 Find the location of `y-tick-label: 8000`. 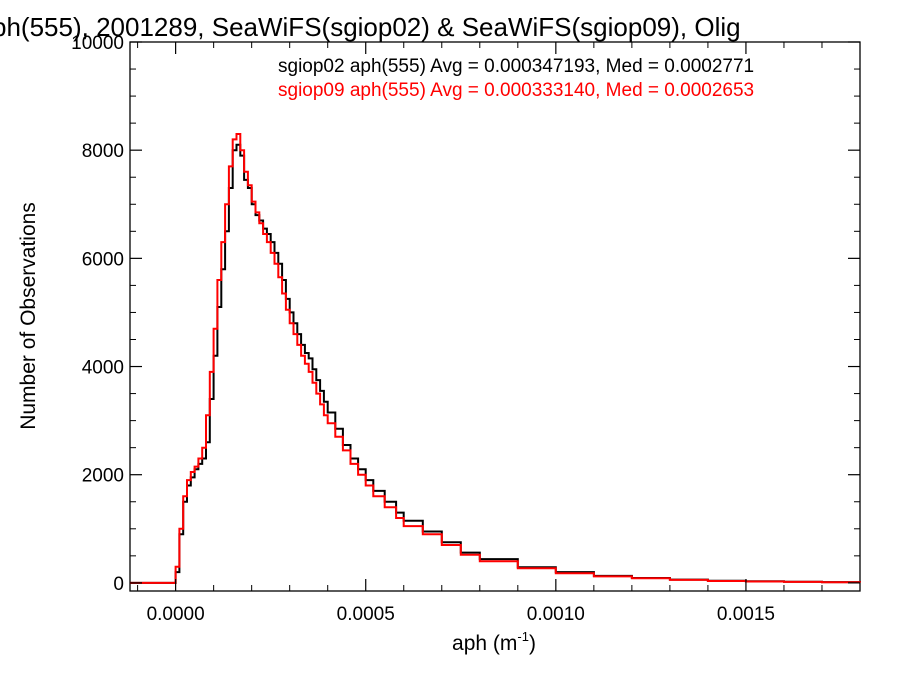

y-tick-label: 8000 is located at coordinates (103, 151).